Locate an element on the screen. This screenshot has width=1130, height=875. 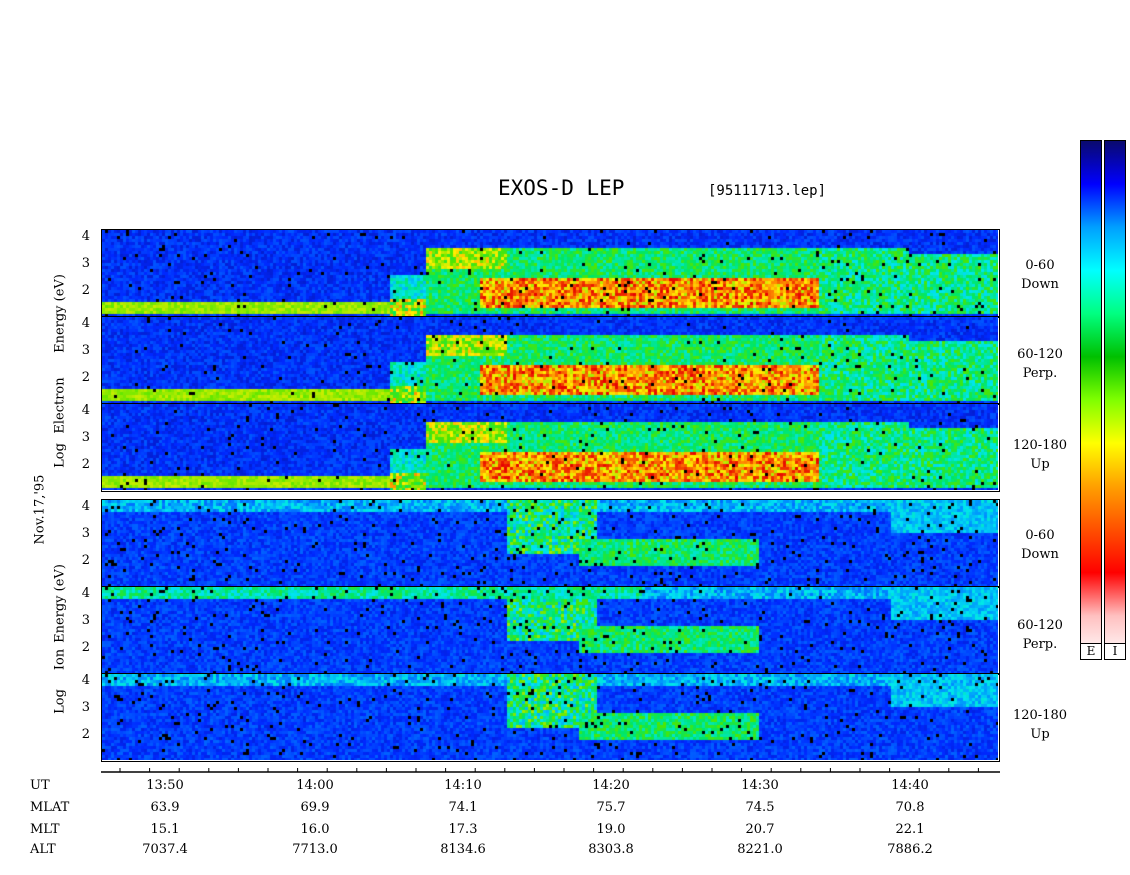
table-cell: 8221.0 is located at coordinates (760, 849).